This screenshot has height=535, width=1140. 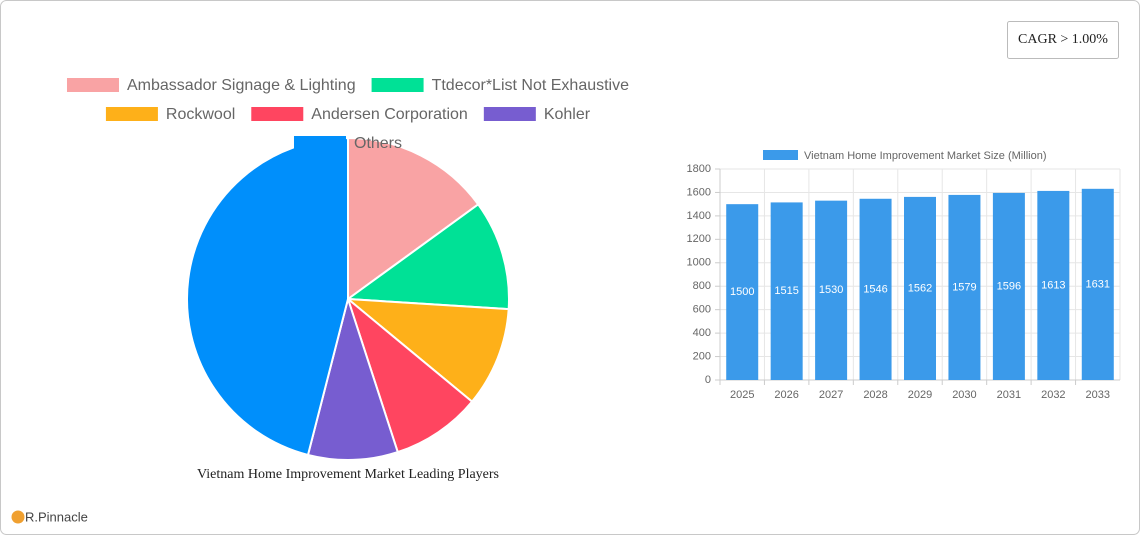 What do you see at coordinates (702, 286) in the screenshot?
I see `y-tick-label: 800` at bounding box center [702, 286].